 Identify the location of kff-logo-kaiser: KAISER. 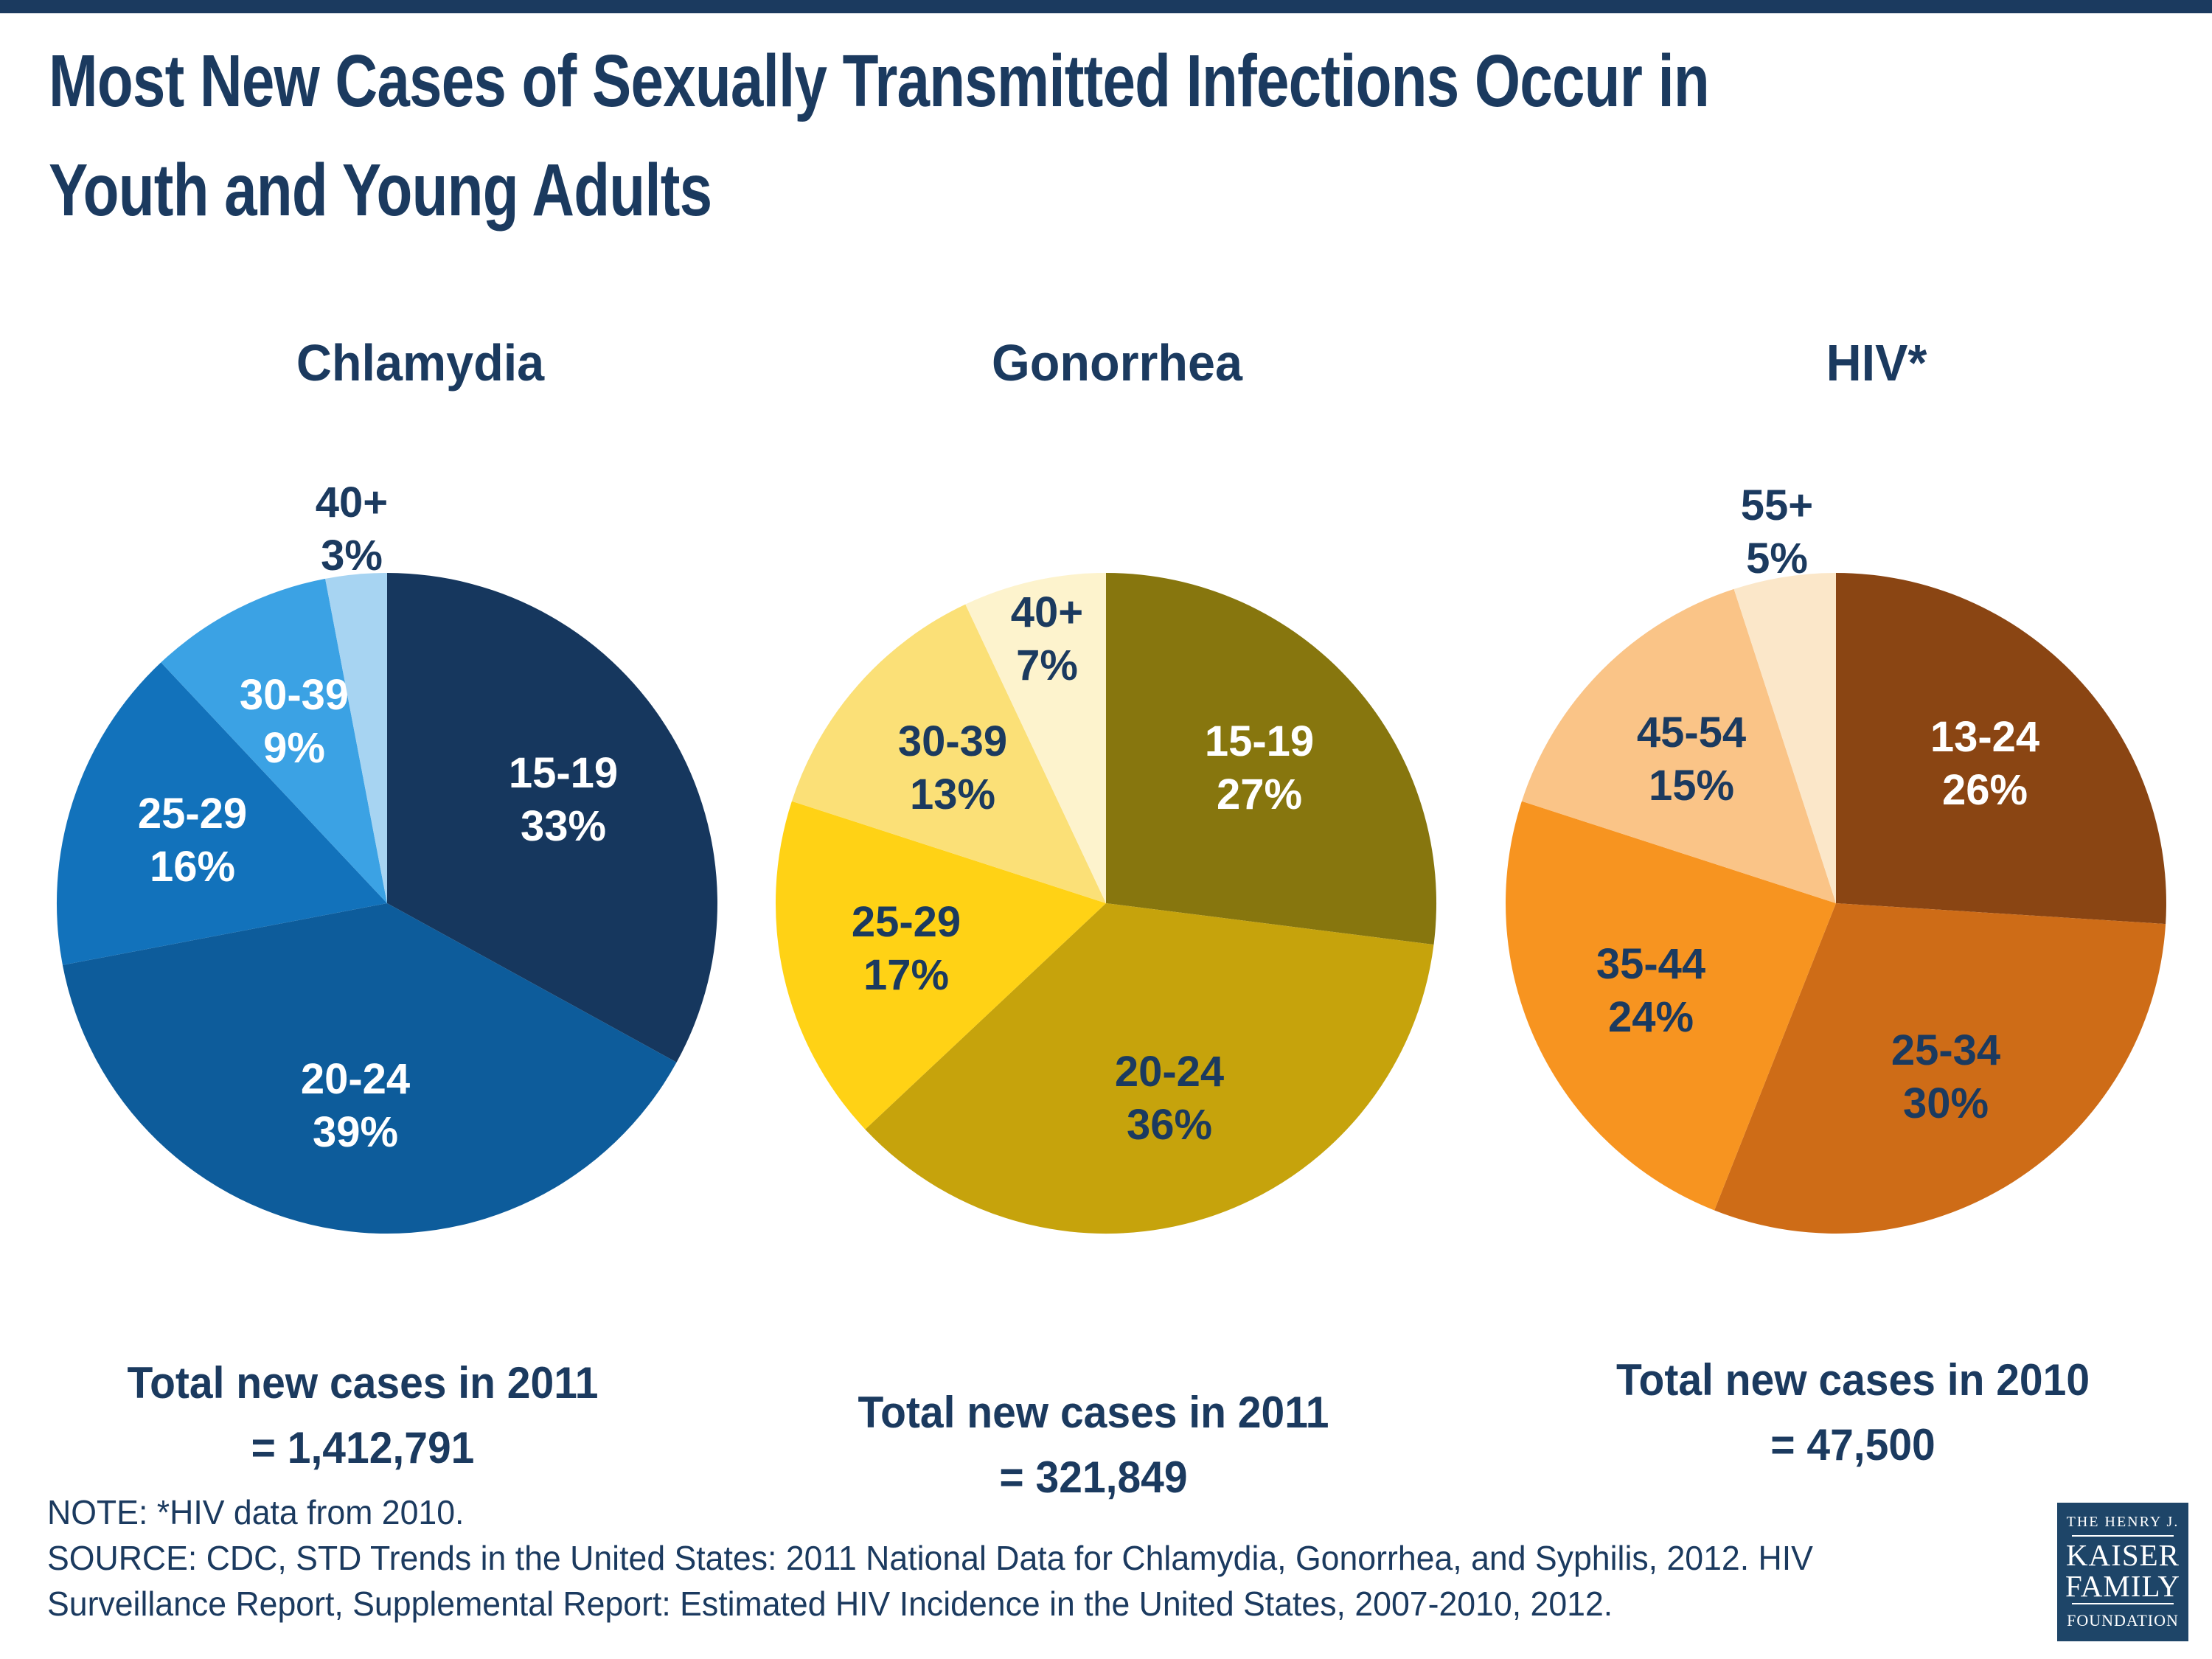
(2122, 1555).